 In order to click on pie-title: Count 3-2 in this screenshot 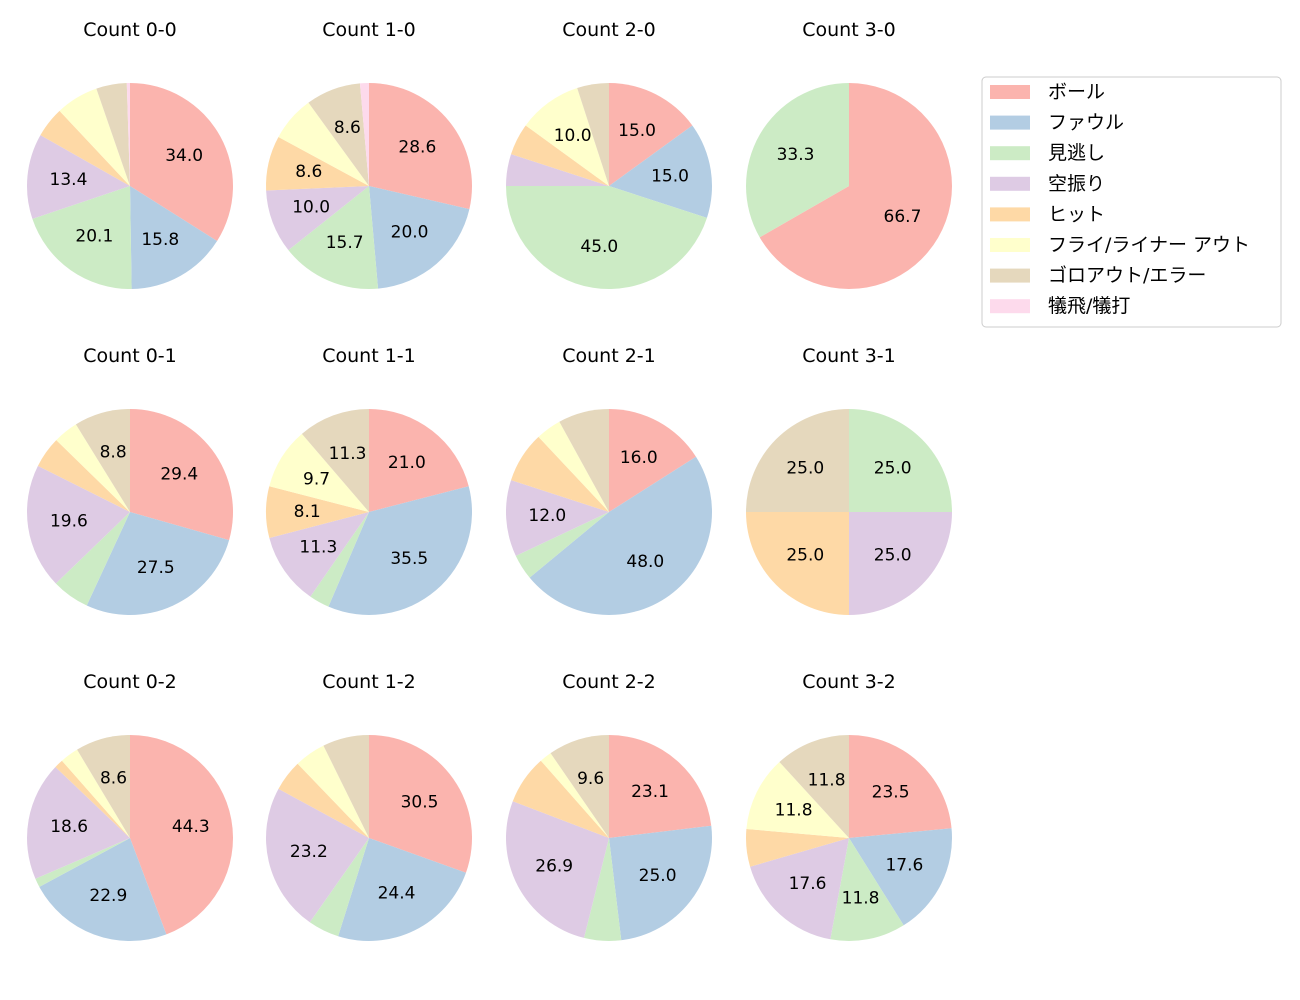, I will do `click(849, 682)`.